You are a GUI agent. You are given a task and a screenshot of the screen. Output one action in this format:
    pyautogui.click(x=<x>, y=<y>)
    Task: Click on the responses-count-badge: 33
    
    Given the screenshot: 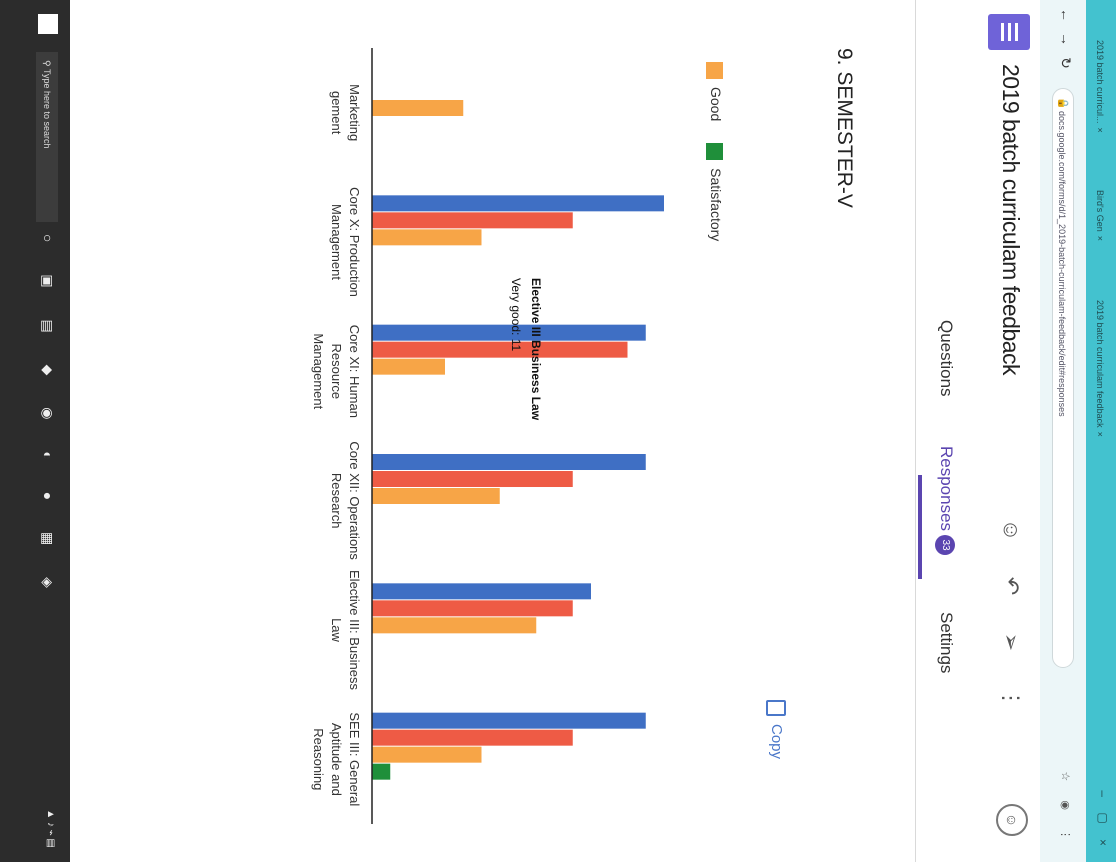 What is the action you would take?
    pyautogui.click(x=945, y=545)
    